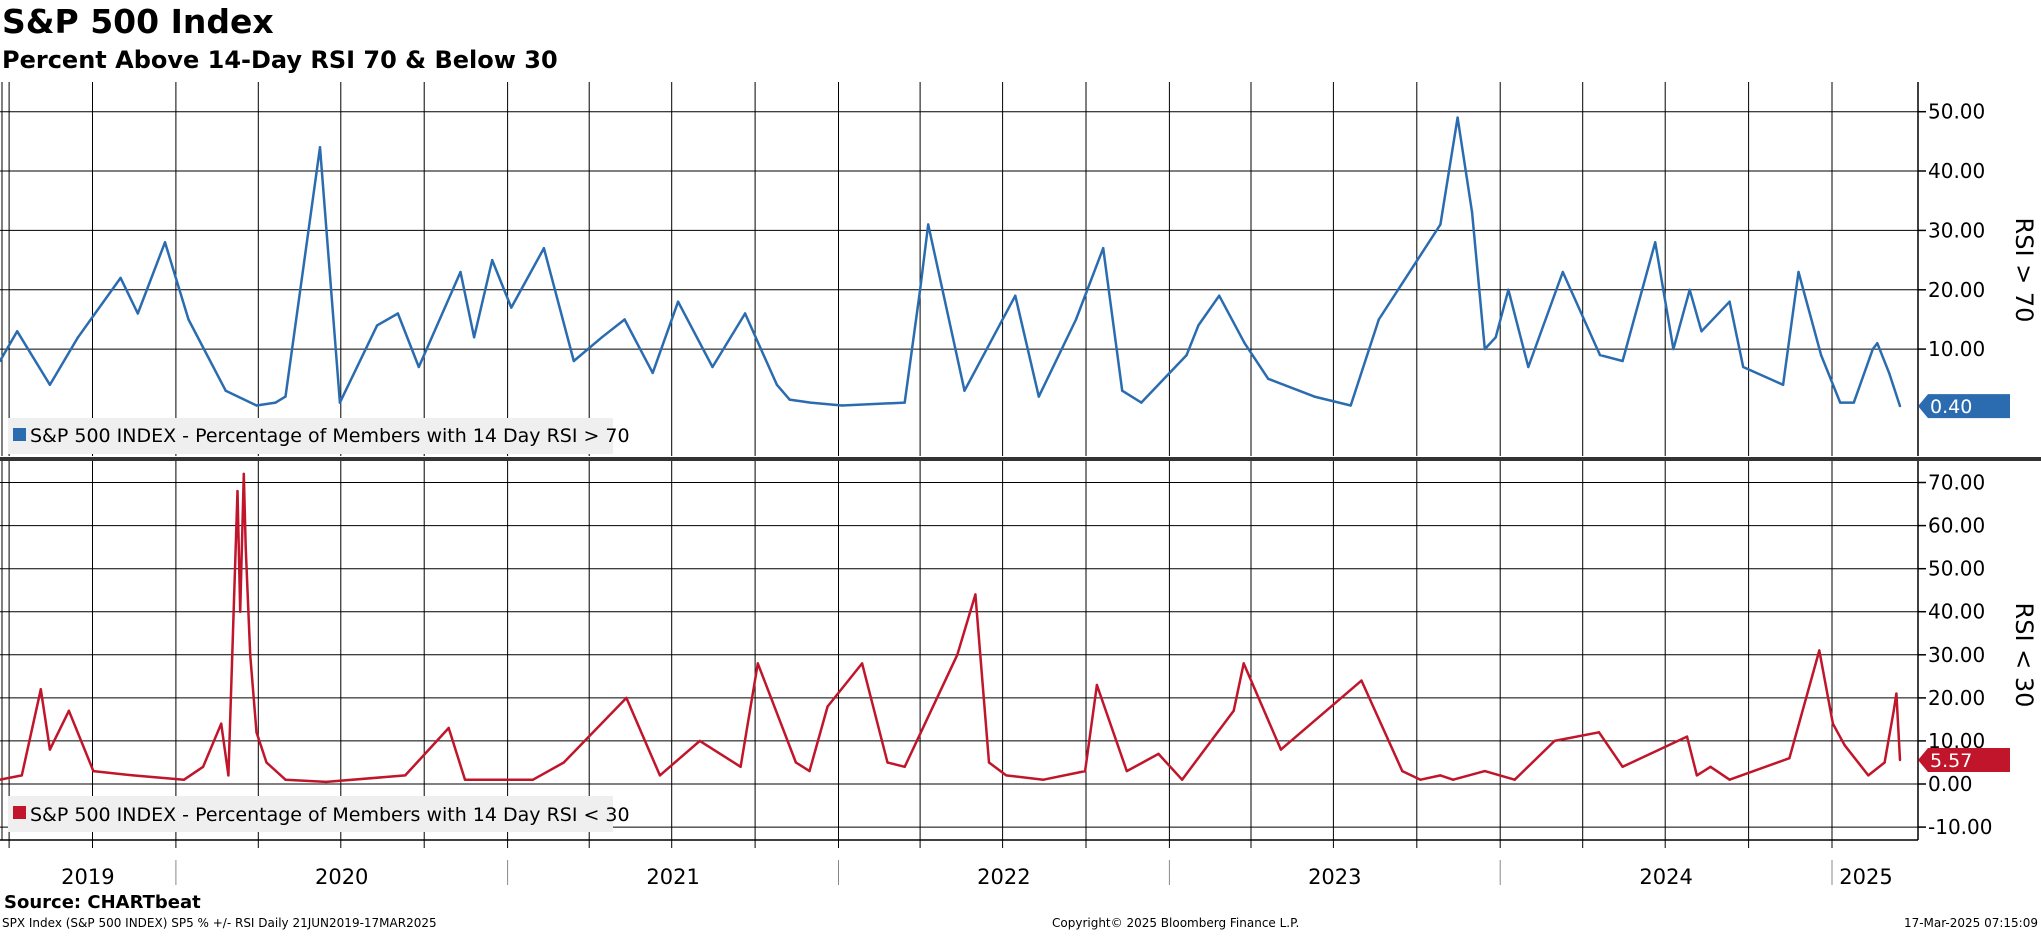 The width and height of the screenshot is (2041, 936). What do you see at coordinates (1971, 923) in the screenshot?
I see `timestamp: 17-Mar-2025 07:15:09` at bounding box center [1971, 923].